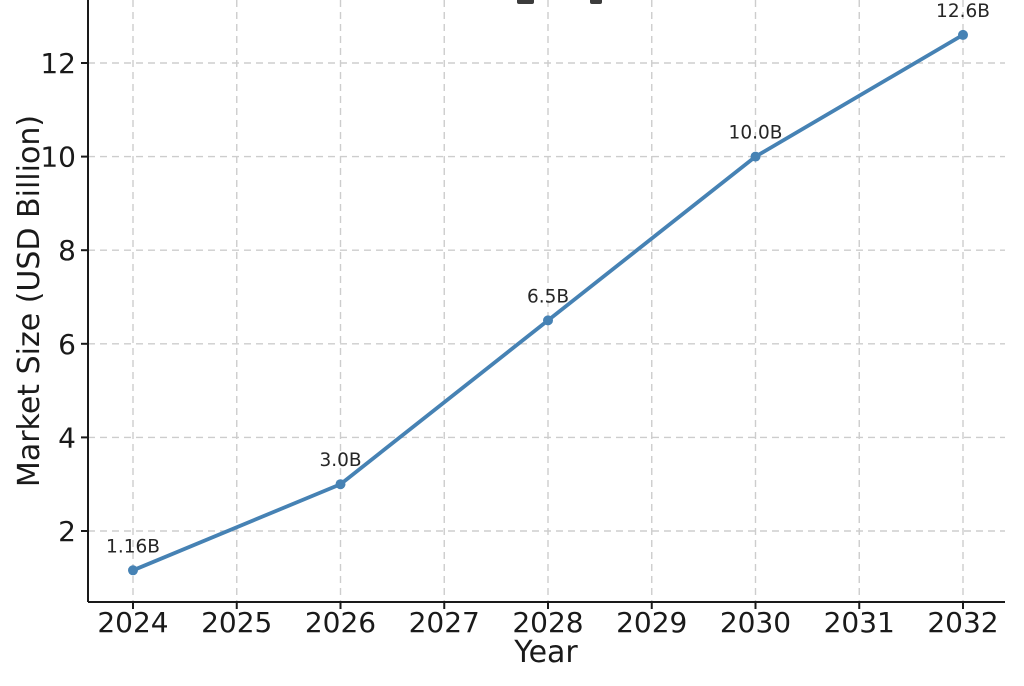 The height and width of the screenshot is (686, 1024). Describe the element at coordinates (67, 250) in the screenshot. I see `y-tick-label: 8` at that location.